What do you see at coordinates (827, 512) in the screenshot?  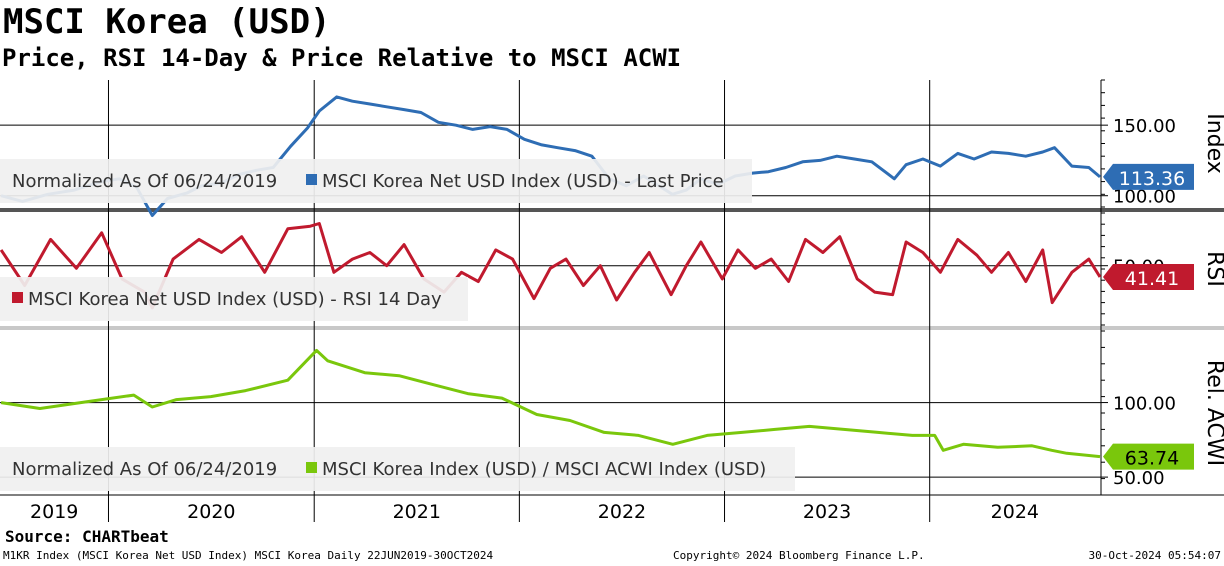 I see `x-tick-label: 2023` at bounding box center [827, 512].